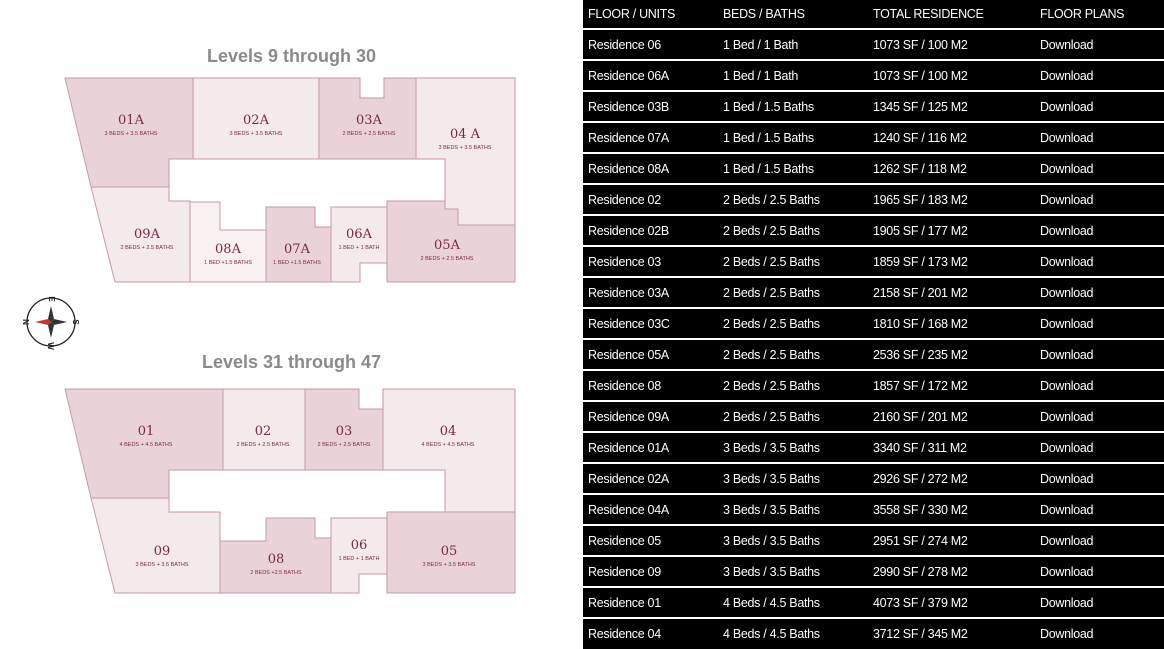 The width and height of the screenshot is (1164, 649). Describe the element at coordinates (367, 118) in the screenshot. I see `unit-03a` at that location.